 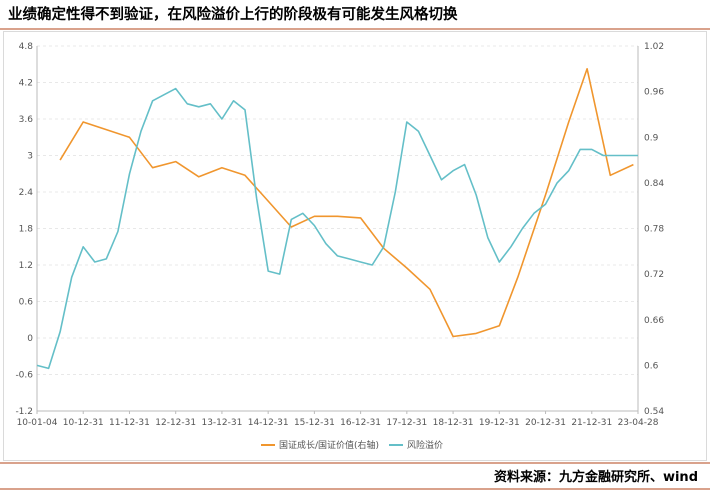 I want to click on x-tick-label: 16-12-31, so click(x=360, y=423).